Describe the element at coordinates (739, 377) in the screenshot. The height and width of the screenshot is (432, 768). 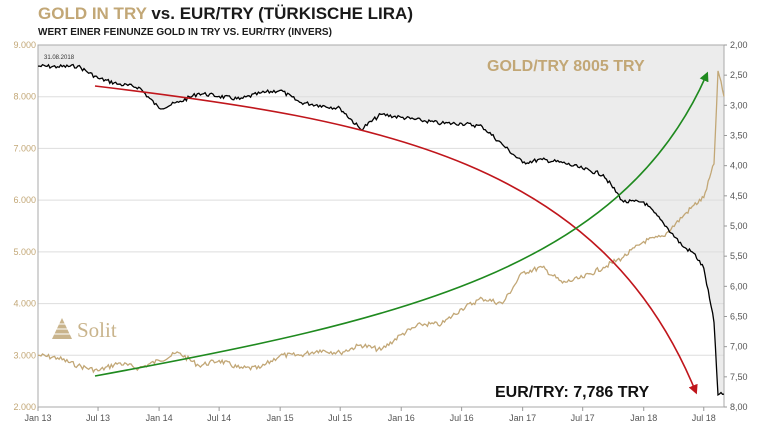
I see `y-right-tick-label: 7,50` at that location.